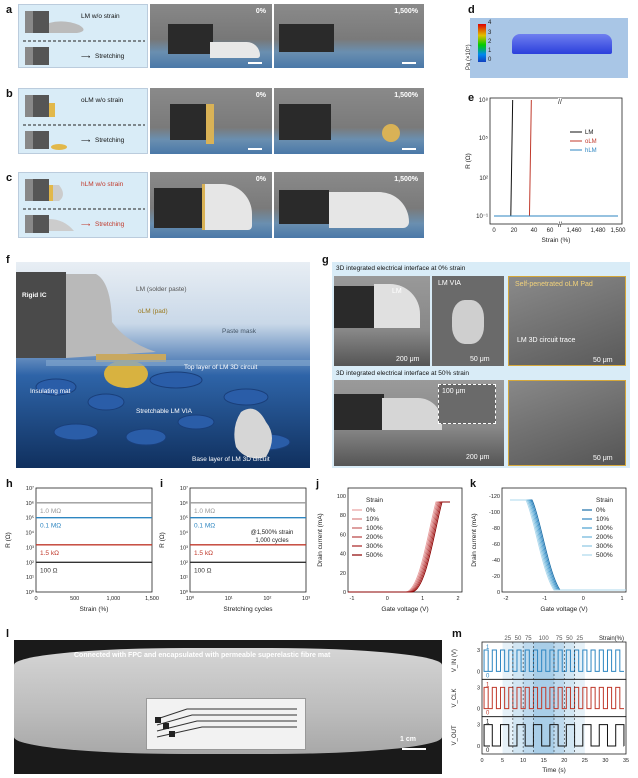  I want to click on sem-b-1500: 1,500%, so click(349, 121).